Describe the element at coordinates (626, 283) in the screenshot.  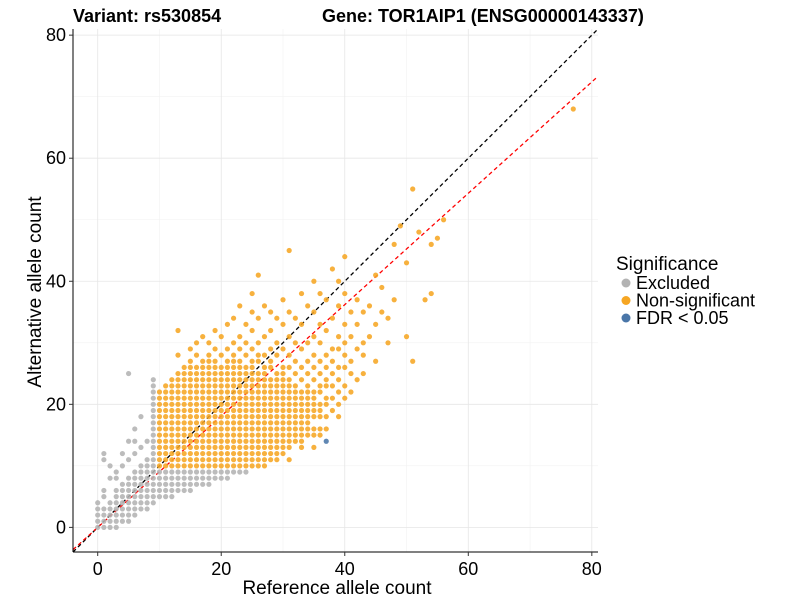
I see `legend-key-dot` at that location.